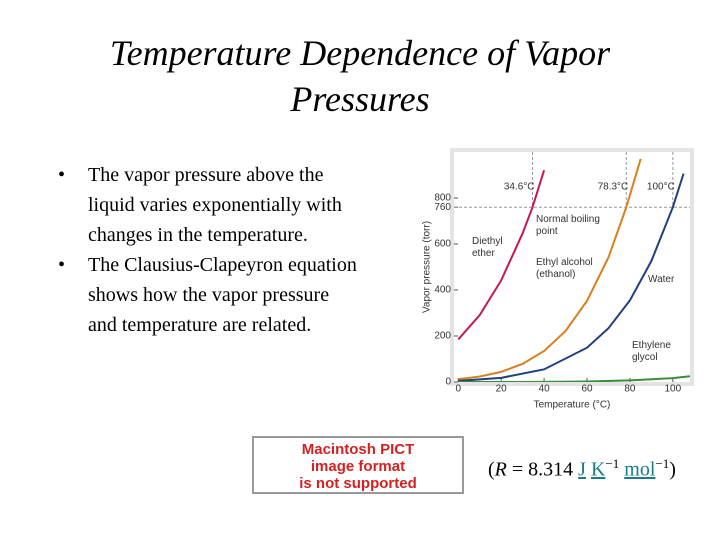 This screenshot has height=540, width=720. Describe the element at coordinates (360, 99) in the screenshot. I see `title-line: Pressures` at that location.